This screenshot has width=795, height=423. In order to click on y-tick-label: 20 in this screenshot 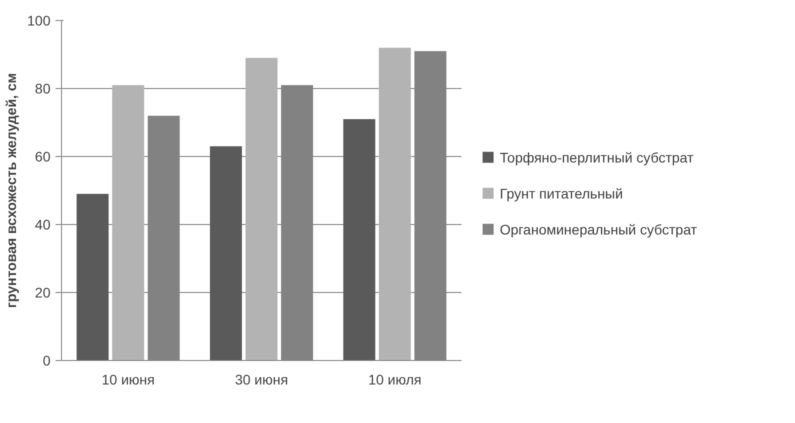, I will do `click(42, 292)`.